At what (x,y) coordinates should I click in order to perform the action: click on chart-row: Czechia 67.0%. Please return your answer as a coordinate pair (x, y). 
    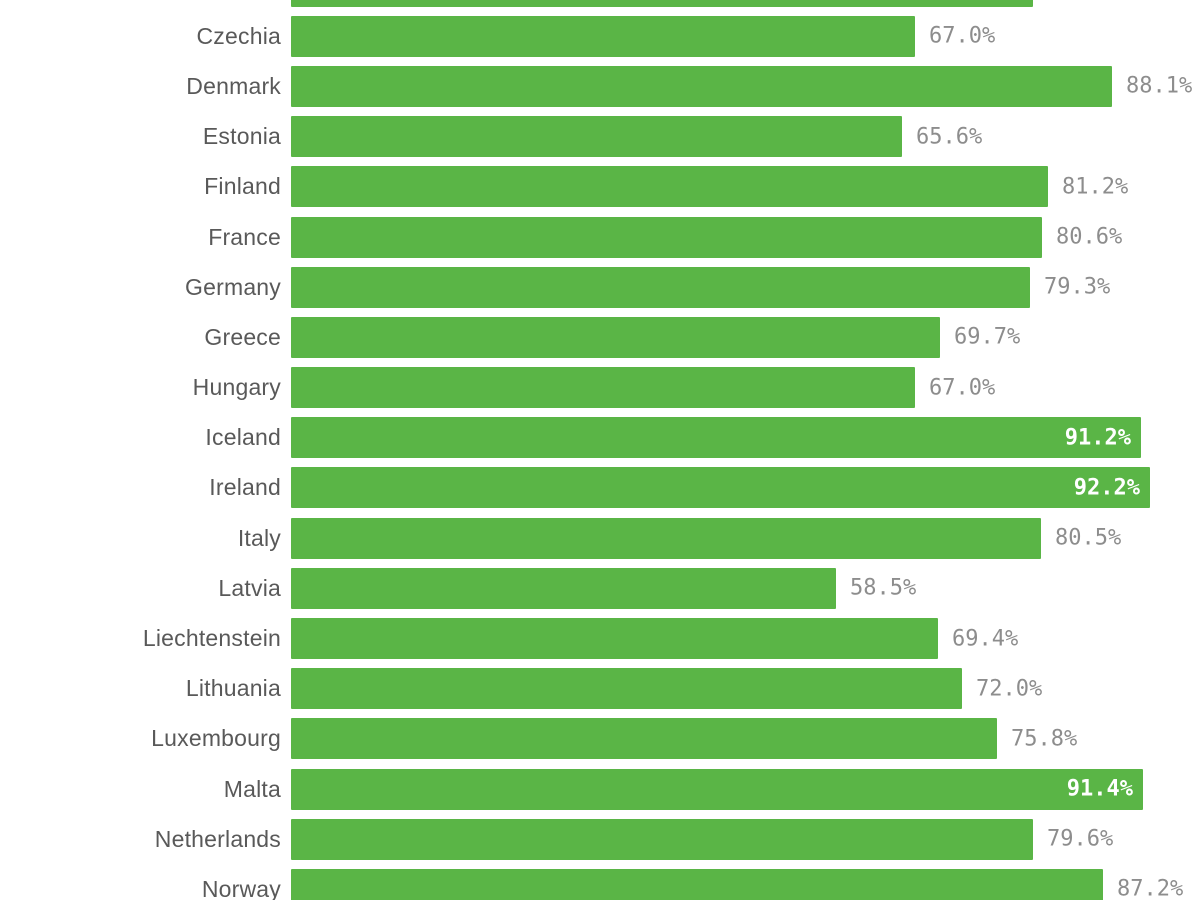
    Looking at the image, I should click on (600, 36).